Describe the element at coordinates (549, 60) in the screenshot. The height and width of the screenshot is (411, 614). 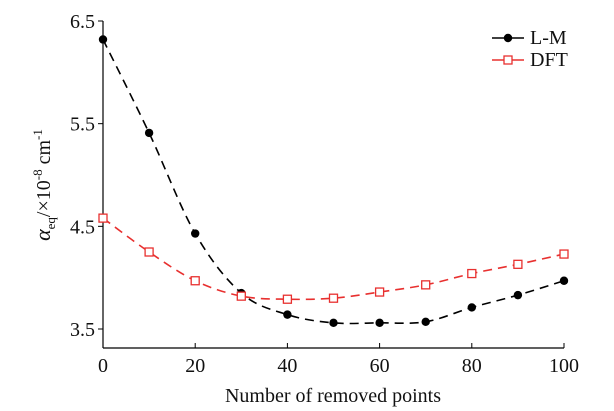
I see `legend-label: DFT` at that location.